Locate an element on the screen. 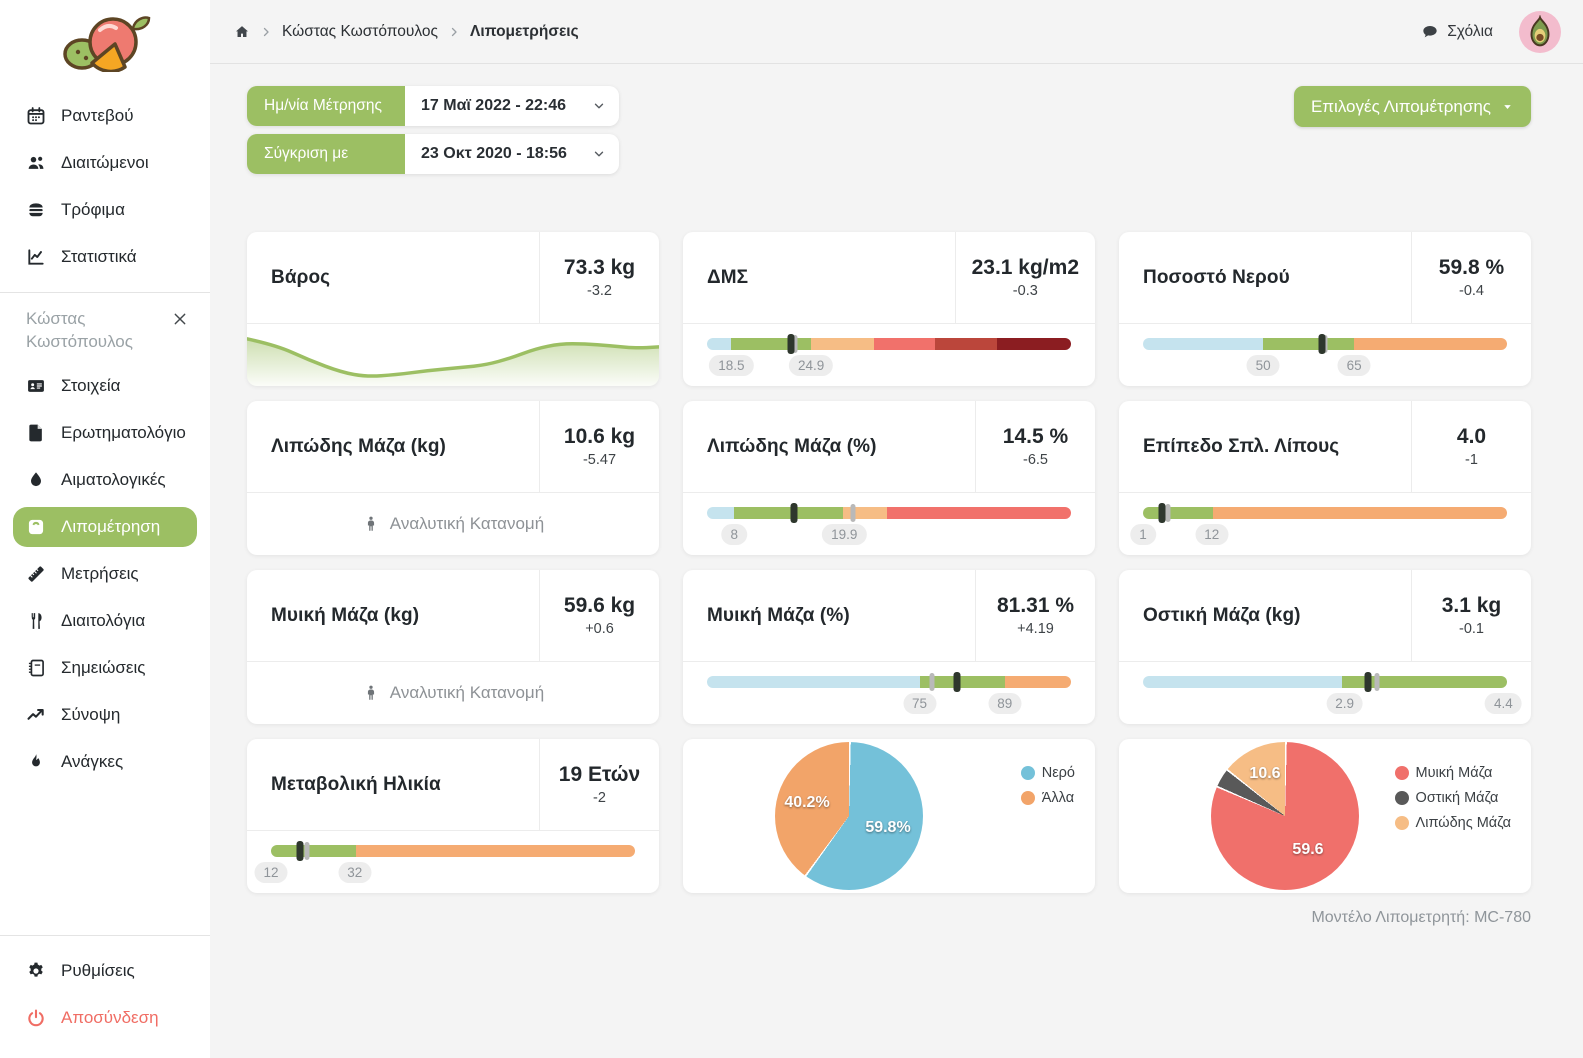 Image resolution: width=1583 pixels, height=1058 pixels. sidebar-item-label: Ραντεβού is located at coordinates (97, 115).